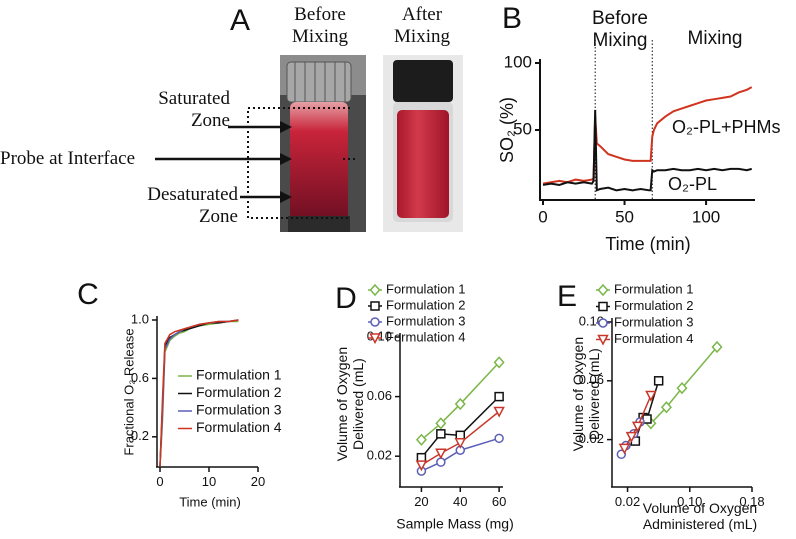  What do you see at coordinates (128, 391) in the screenshot?
I see `y-axis-title: Fractional O₂ Release` at bounding box center [128, 391].